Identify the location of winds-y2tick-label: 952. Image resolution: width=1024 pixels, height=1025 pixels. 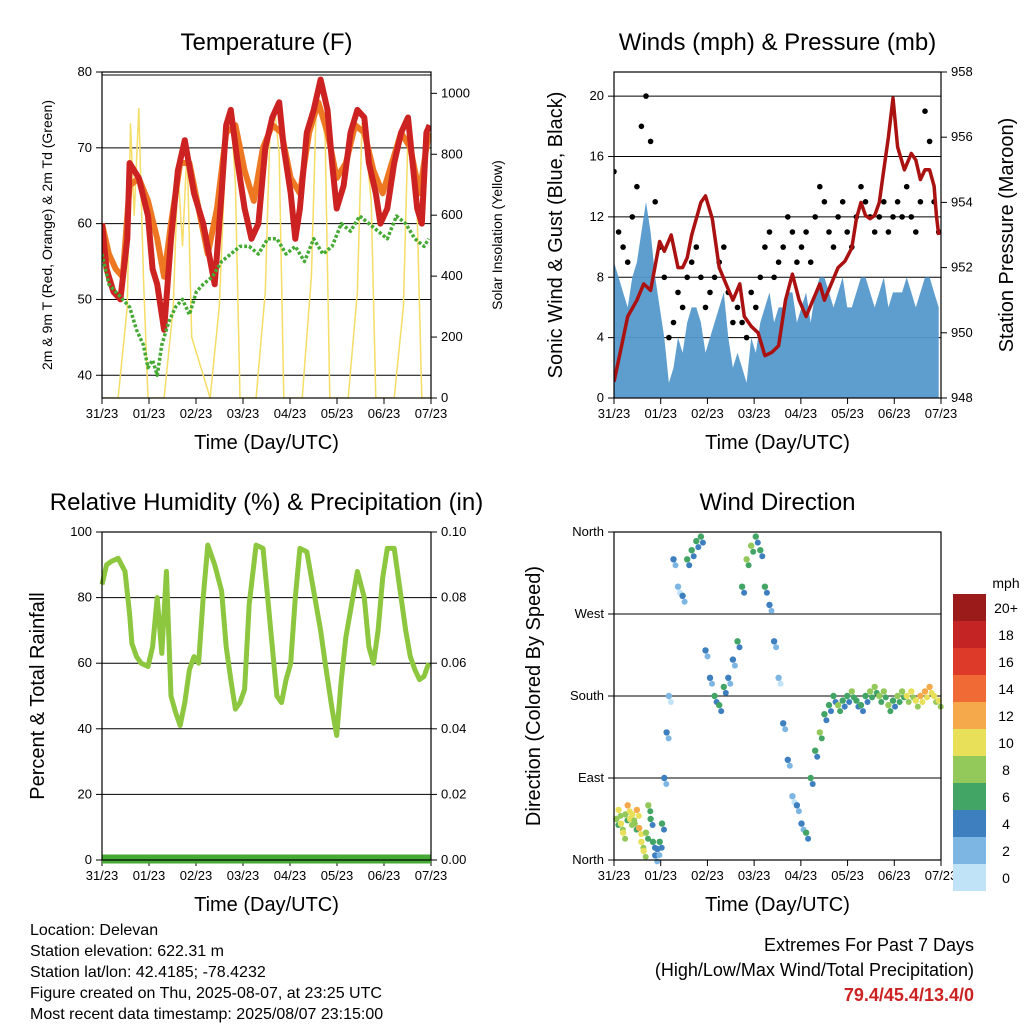
(962, 267).